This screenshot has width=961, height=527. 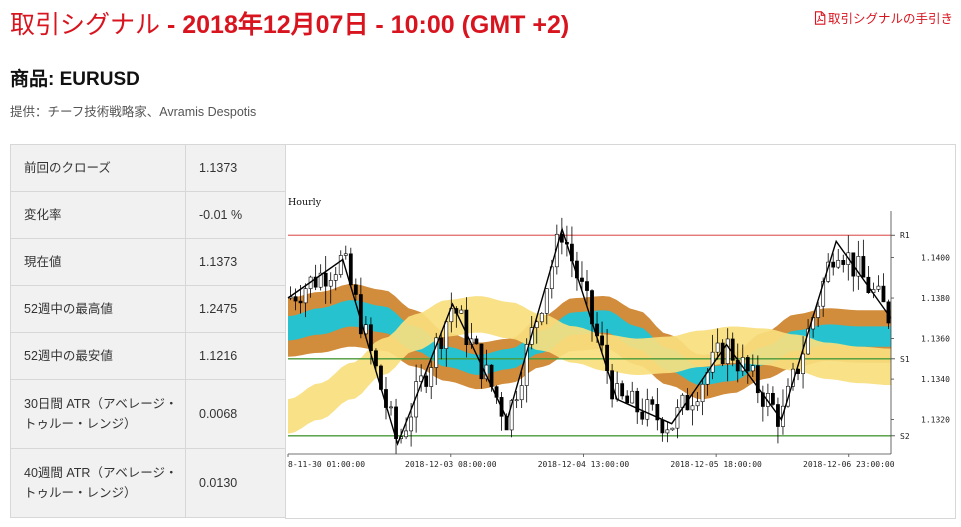 I want to click on table-row: 52週中の最高値 1.2475, so click(x=149, y=309).